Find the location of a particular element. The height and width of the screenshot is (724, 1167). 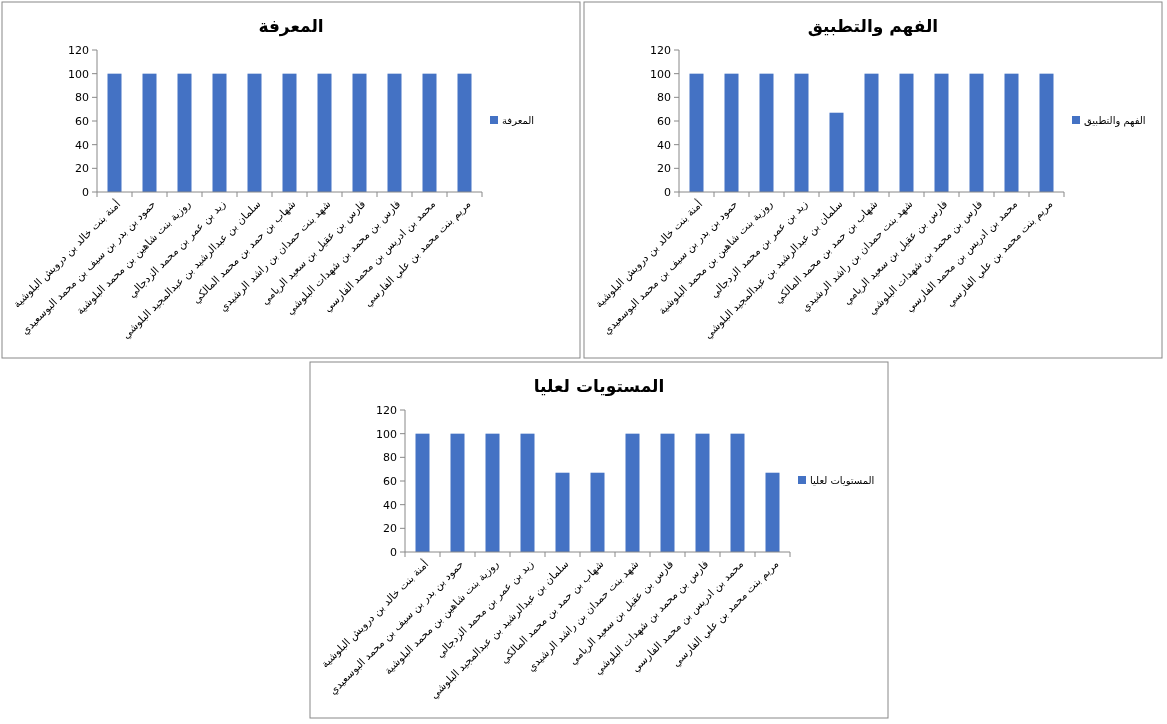

legend-label: الفهم والتطبيق is located at coordinates (1115, 120).